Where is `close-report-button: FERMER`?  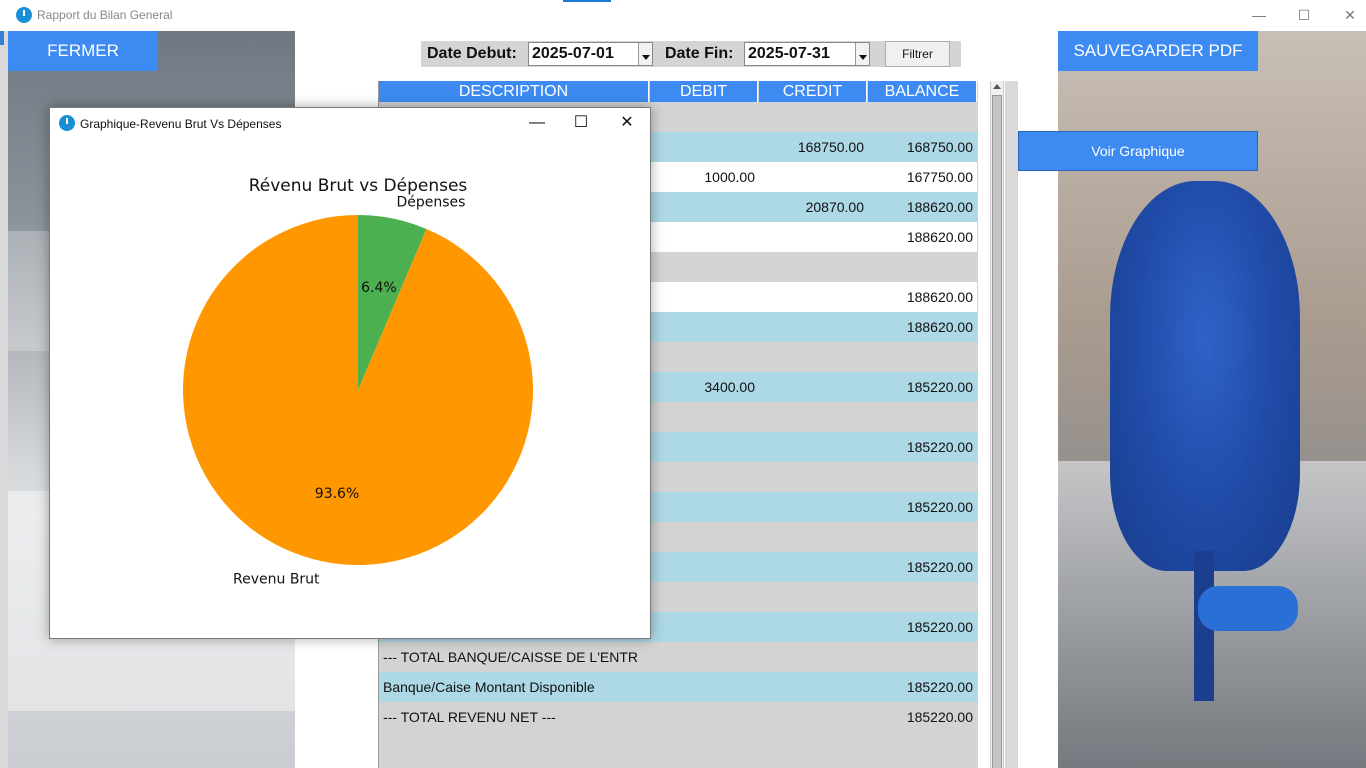 close-report-button: FERMER is located at coordinates (83, 51).